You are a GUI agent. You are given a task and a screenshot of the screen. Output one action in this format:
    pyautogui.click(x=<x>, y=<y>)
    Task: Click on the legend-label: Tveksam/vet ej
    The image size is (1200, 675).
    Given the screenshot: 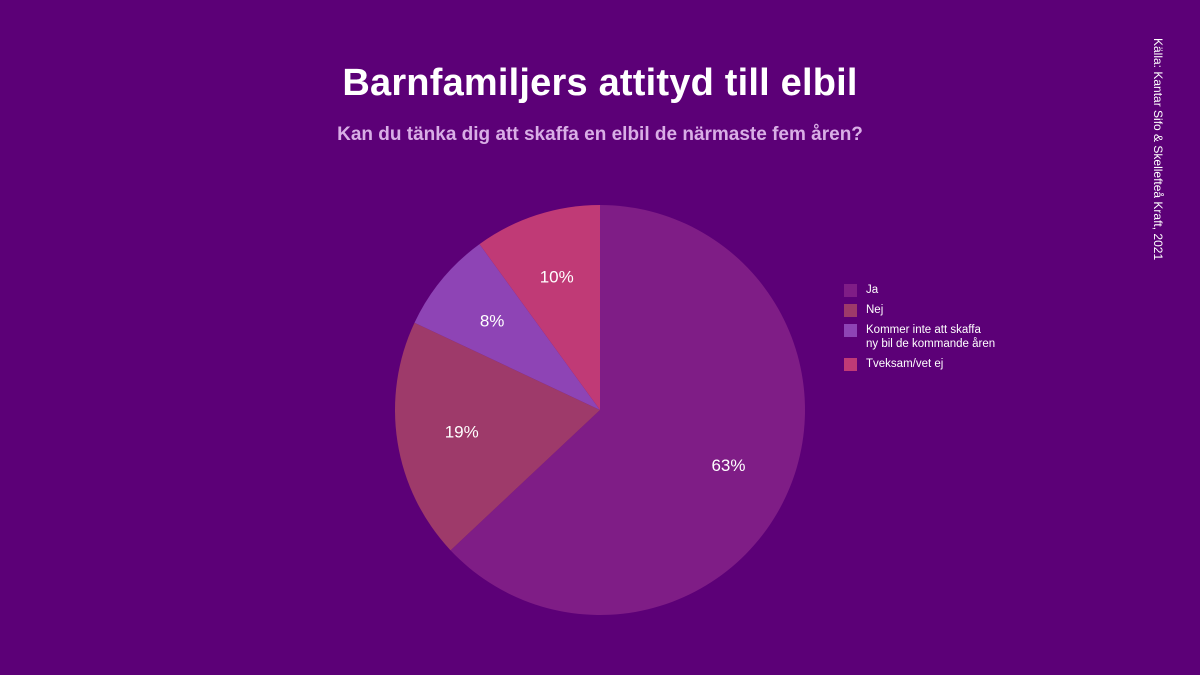 What is the action you would take?
    pyautogui.click(x=905, y=364)
    